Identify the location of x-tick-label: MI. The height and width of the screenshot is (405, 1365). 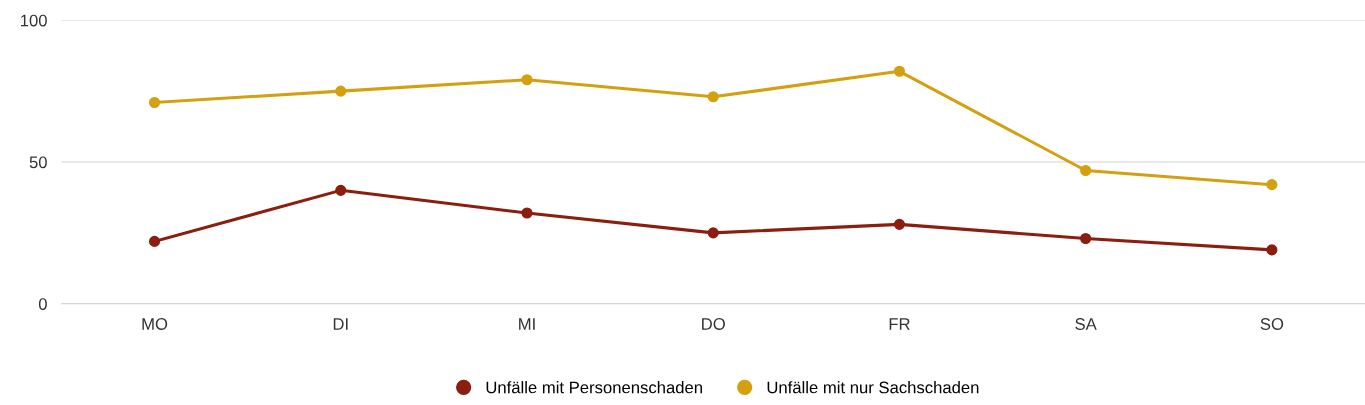
(527, 324).